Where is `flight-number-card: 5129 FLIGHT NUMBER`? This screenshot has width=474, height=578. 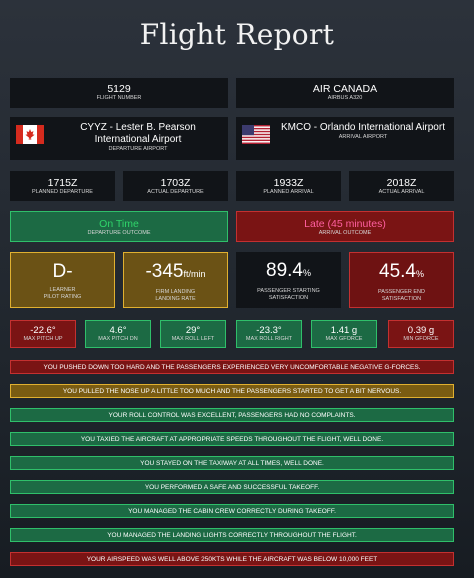 flight-number-card: 5129 FLIGHT NUMBER is located at coordinates (119, 93).